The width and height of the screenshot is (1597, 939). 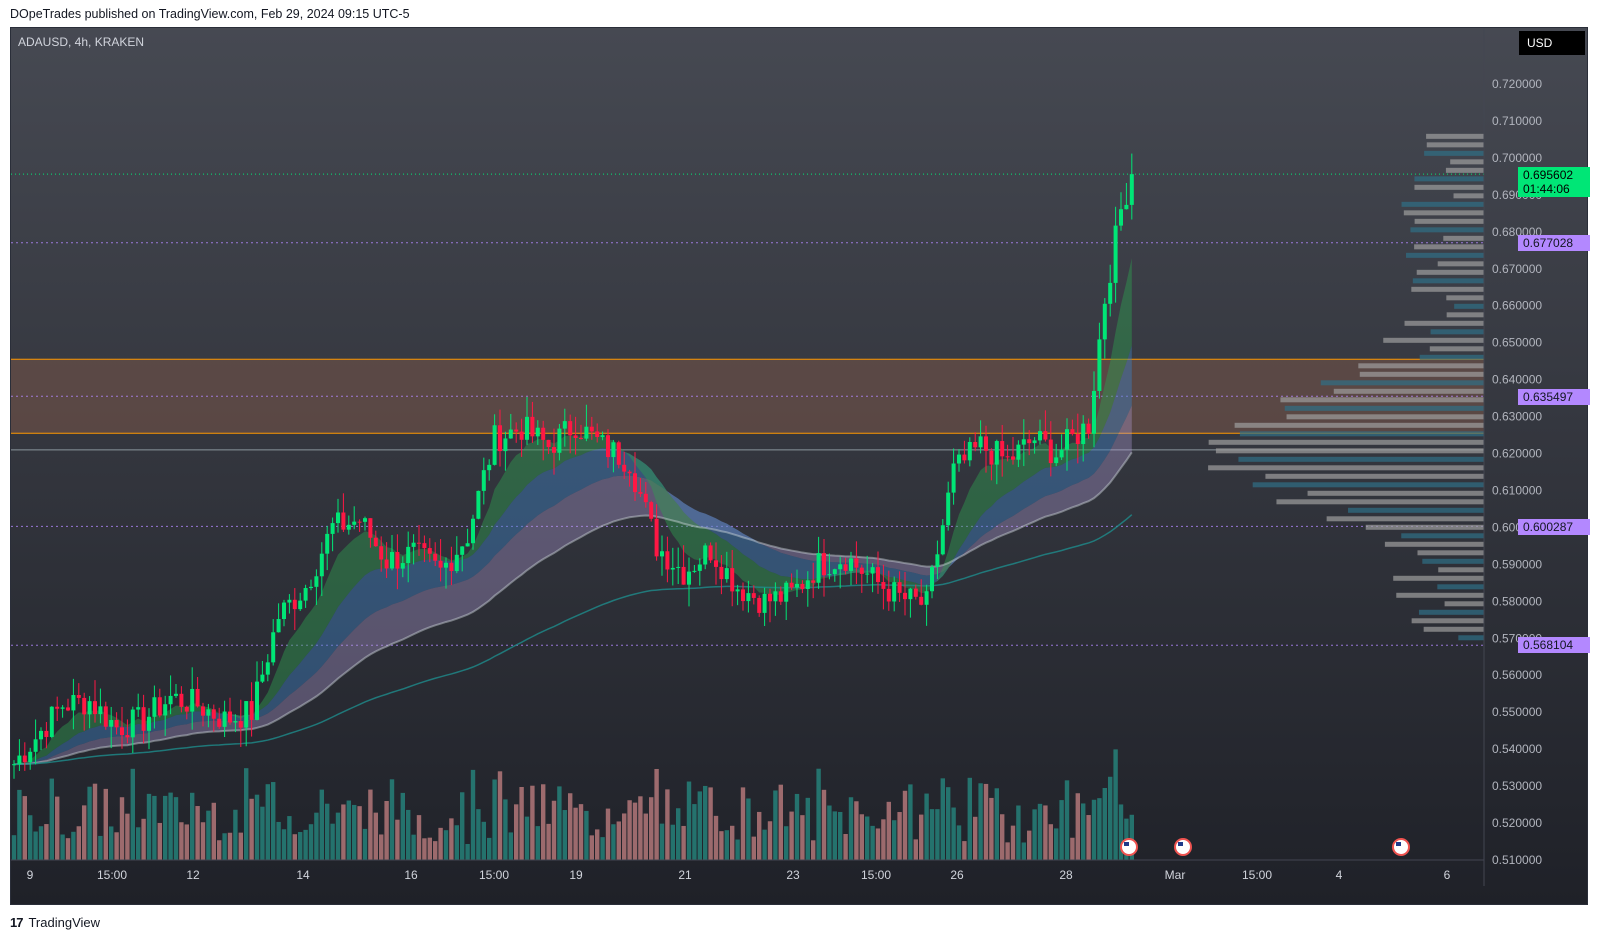 I want to click on level-tag-4: 0.568104, so click(x=1554, y=645).